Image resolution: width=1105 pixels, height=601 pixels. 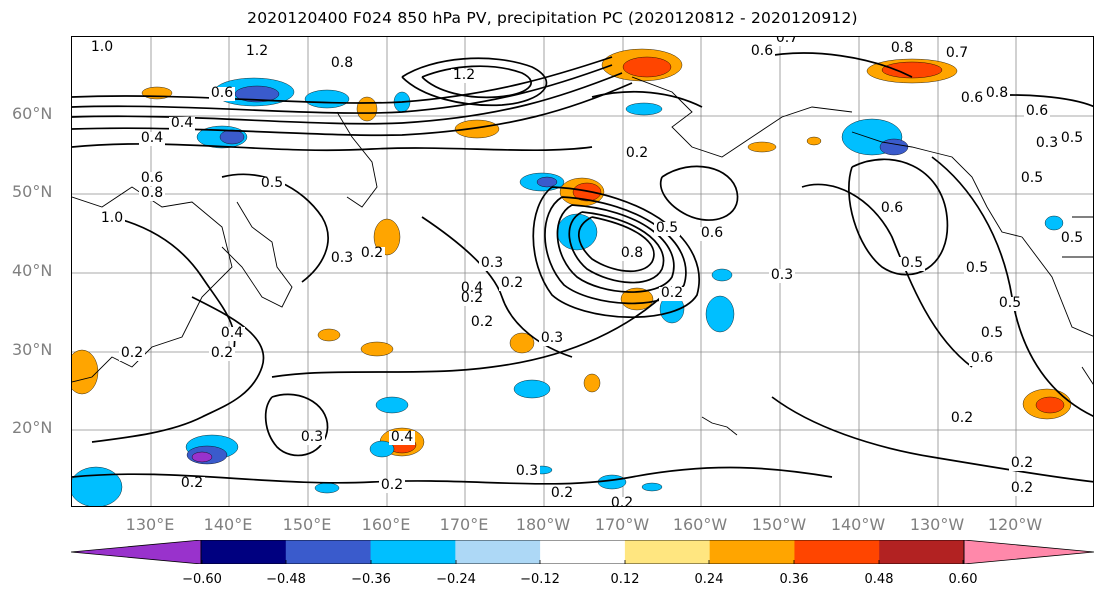 What do you see at coordinates (150, 524) in the screenshot?
I see `longitude-label: 130°E` at bounding box center [150, 524].